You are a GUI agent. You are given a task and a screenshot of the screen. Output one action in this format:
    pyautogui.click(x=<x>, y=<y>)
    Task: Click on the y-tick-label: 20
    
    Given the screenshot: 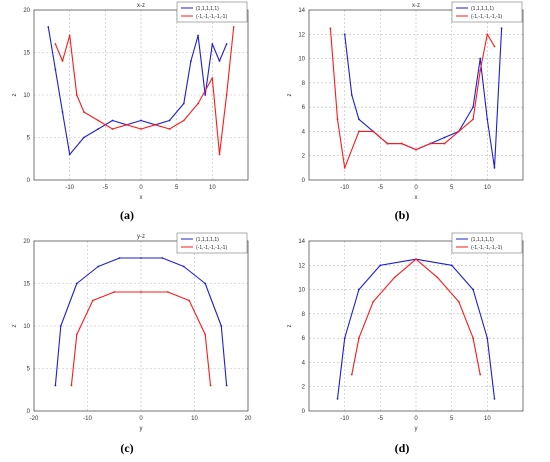 What is the action you would take?
    pyautogui.click(x=26, y=11)
    